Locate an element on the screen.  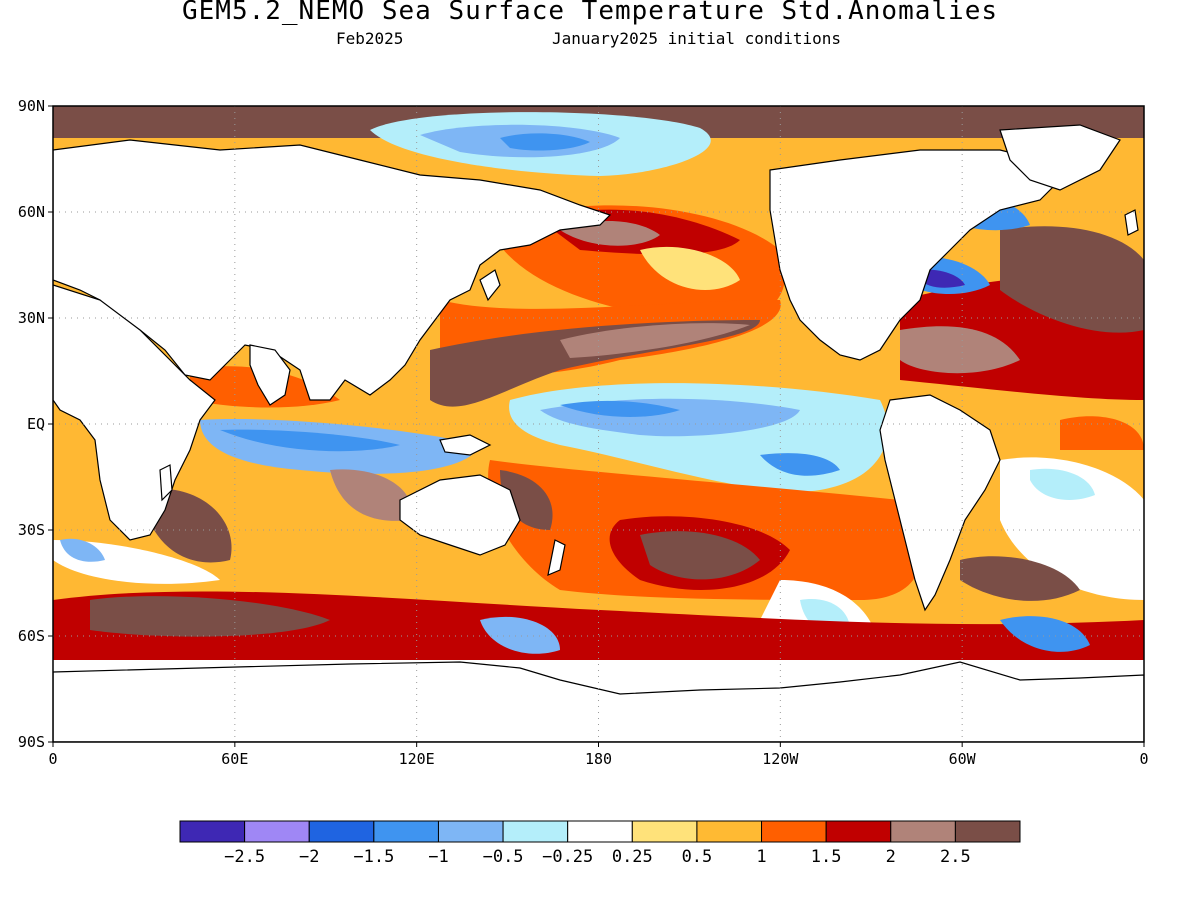
south-atl-strong is located at coordinates (1020, 578).